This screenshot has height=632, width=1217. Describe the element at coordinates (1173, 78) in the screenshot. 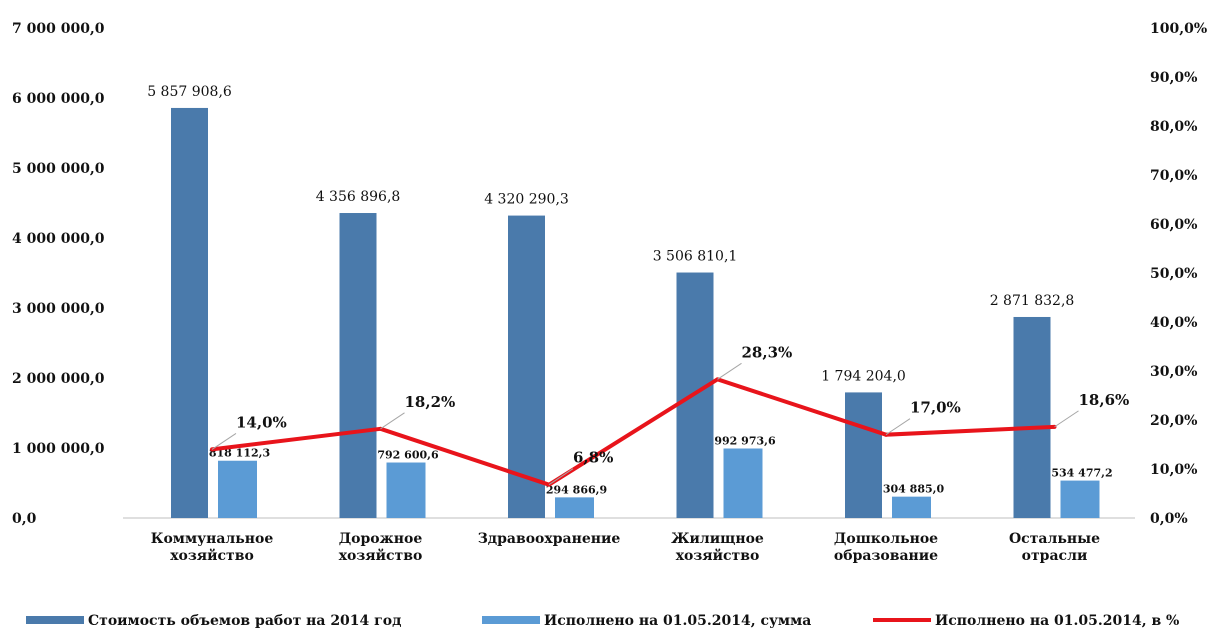

I see `y-right-tick-label: 90,0%` at that location.